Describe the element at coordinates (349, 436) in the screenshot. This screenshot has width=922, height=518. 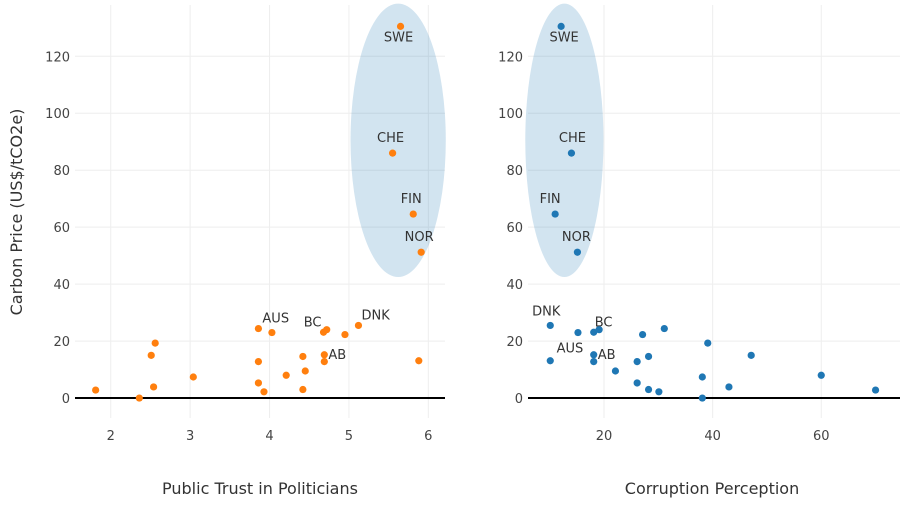
I see `x-tick-label: 5` at that location.